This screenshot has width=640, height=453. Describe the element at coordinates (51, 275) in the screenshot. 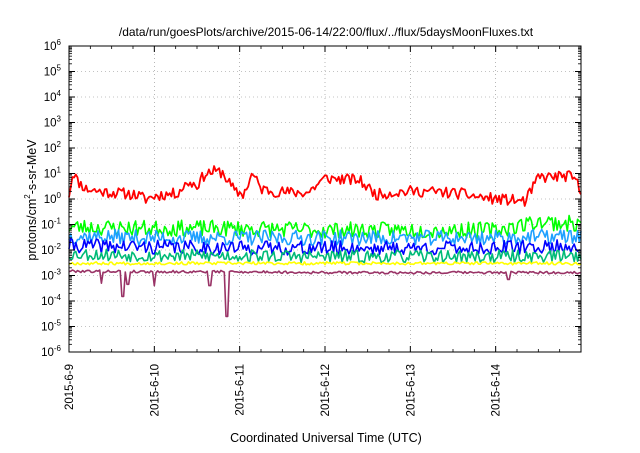

I see `y-tick-label: 10⁻³` at that location.